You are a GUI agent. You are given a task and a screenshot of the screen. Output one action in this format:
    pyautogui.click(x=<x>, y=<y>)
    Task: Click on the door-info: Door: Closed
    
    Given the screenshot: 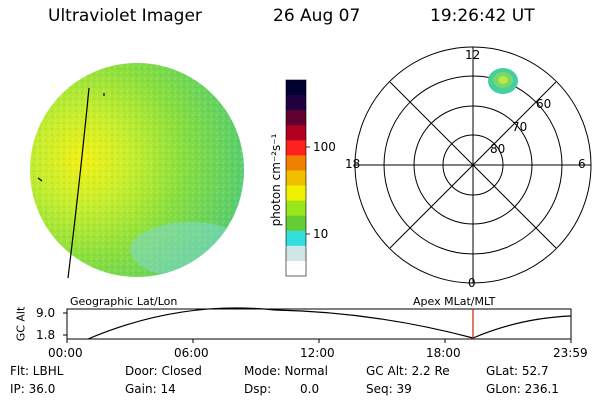 What is the action you would take?
    pyautogui.click(x=163, y=371)
    